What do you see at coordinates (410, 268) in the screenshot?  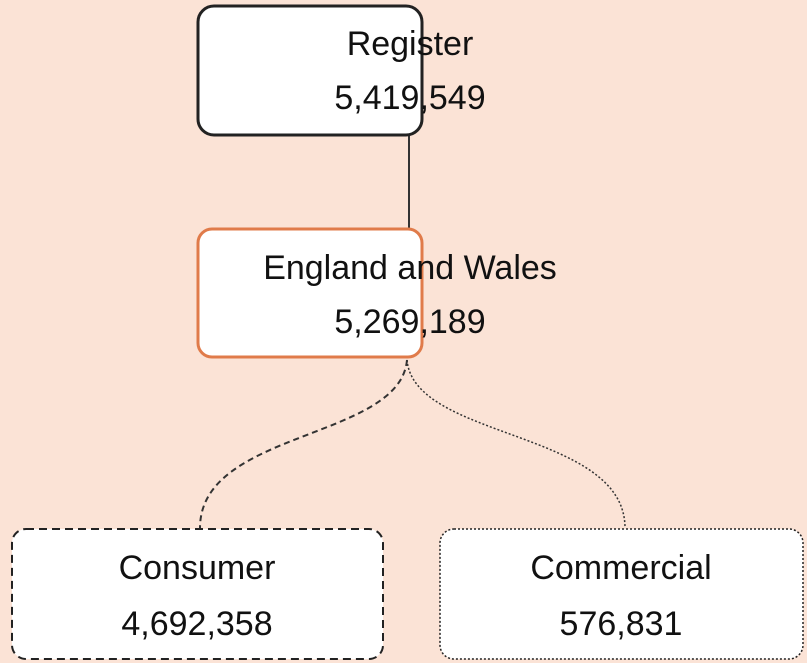 I see `node-label: England and Wales` at bounding box center [410, 268].